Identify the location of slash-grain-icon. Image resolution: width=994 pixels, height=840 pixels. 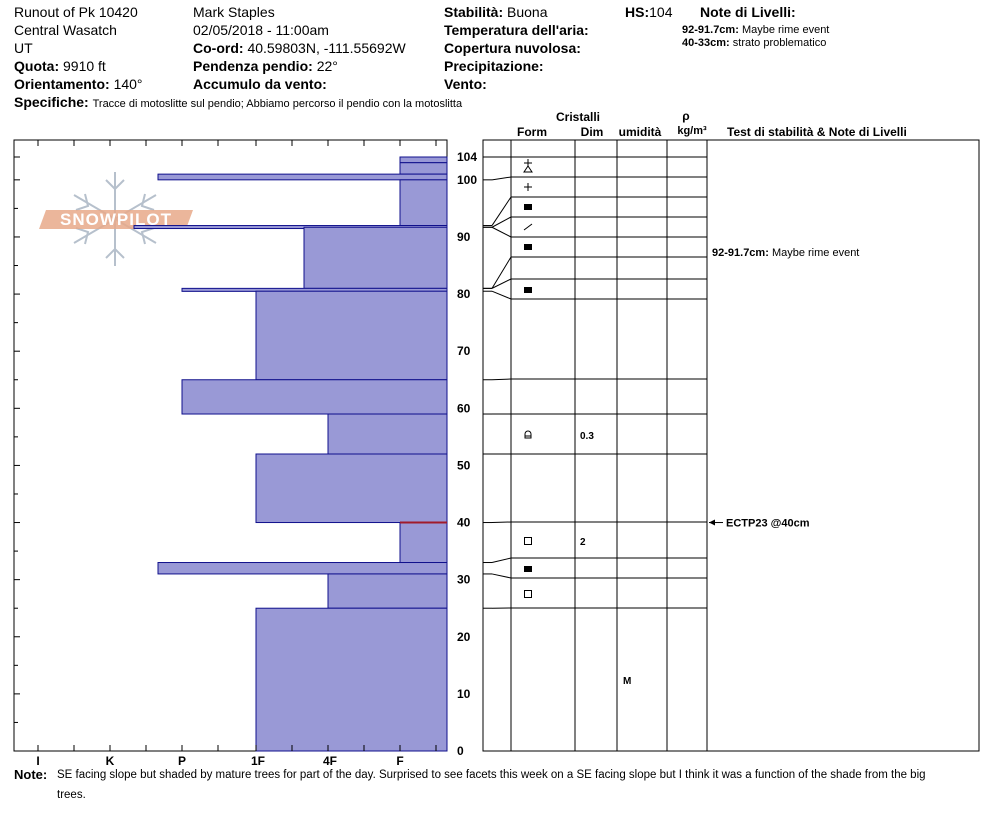
(528, 227).